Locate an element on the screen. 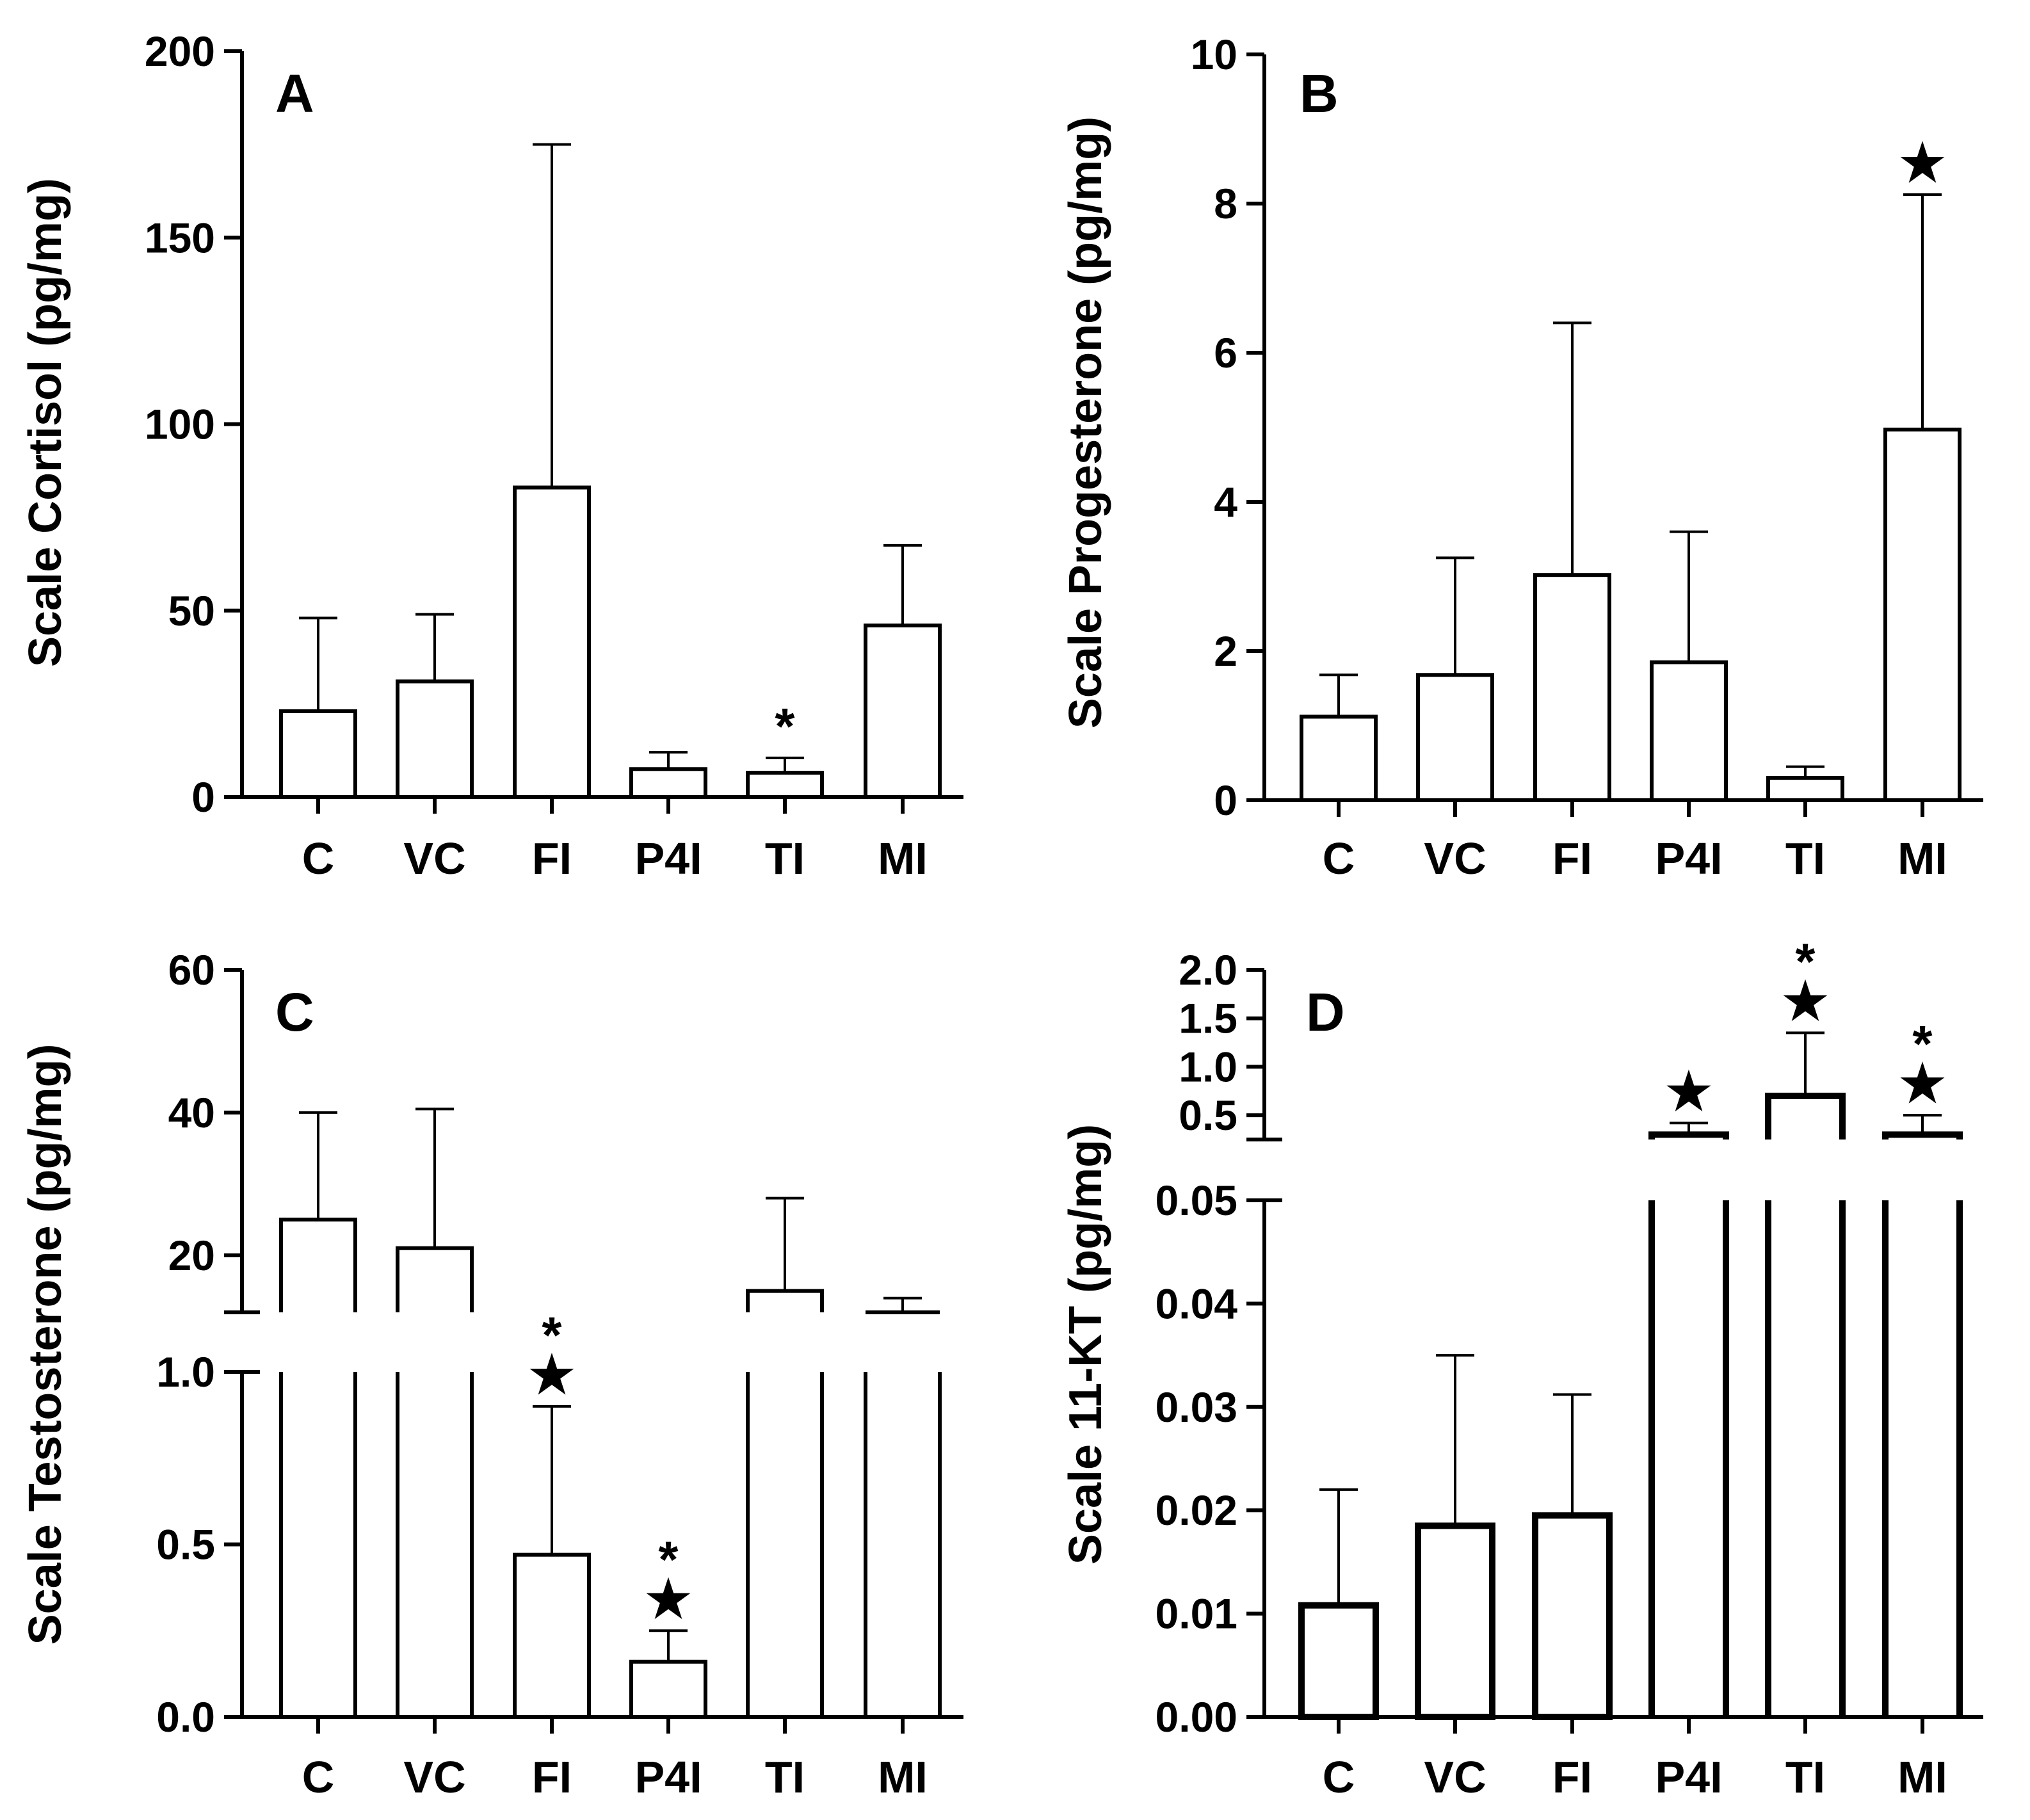 The height and width of the screenshot is (1820, 2030). y-tick-label: 8 is located at coordinates (1225, 204).